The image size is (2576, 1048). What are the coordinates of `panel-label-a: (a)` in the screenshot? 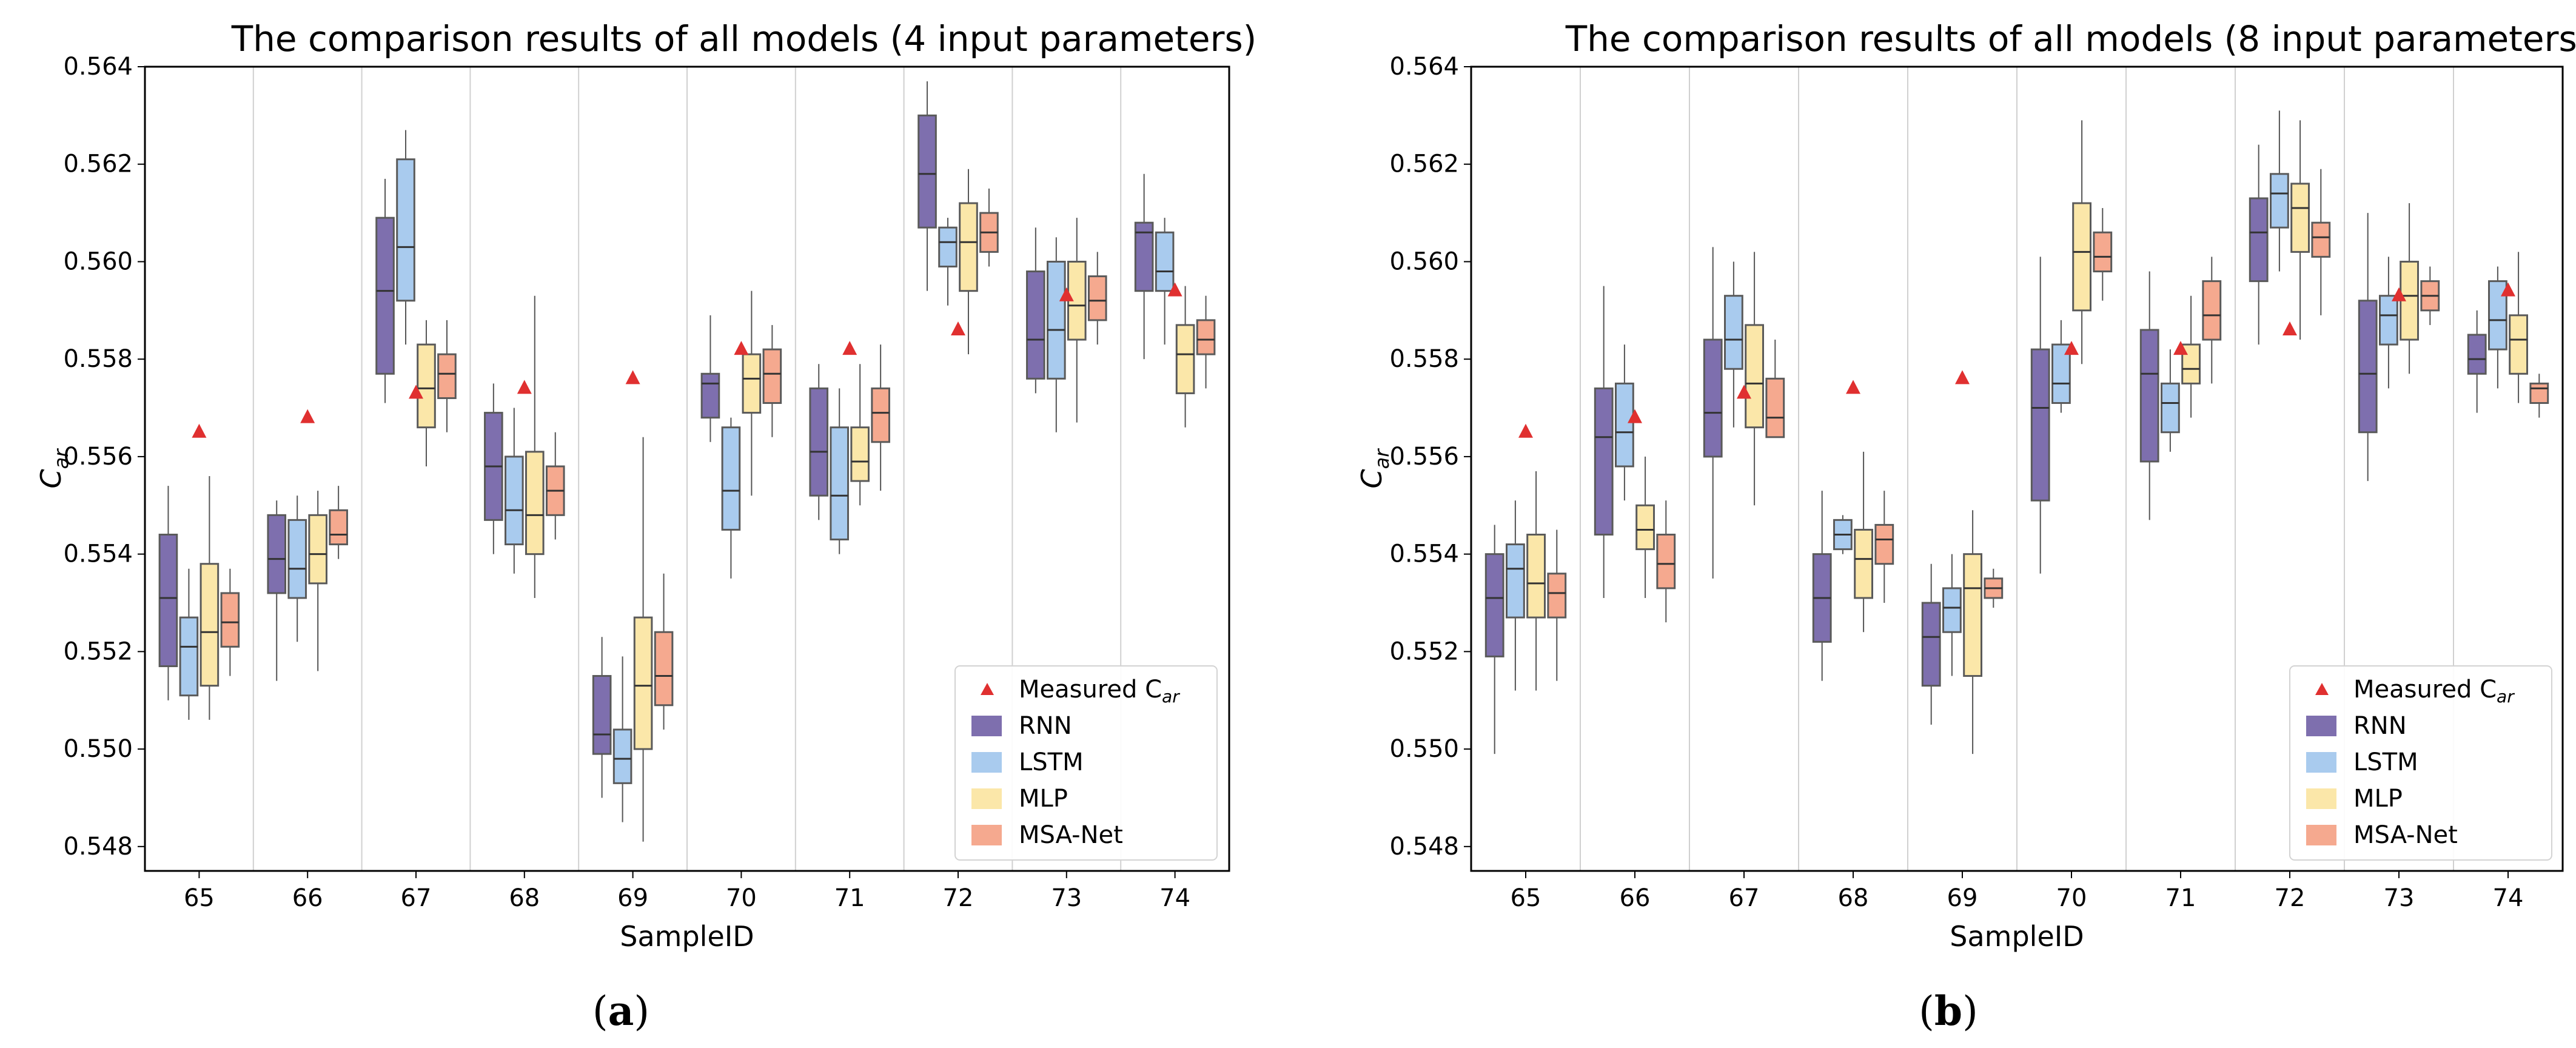 It's located at (620, 1011).